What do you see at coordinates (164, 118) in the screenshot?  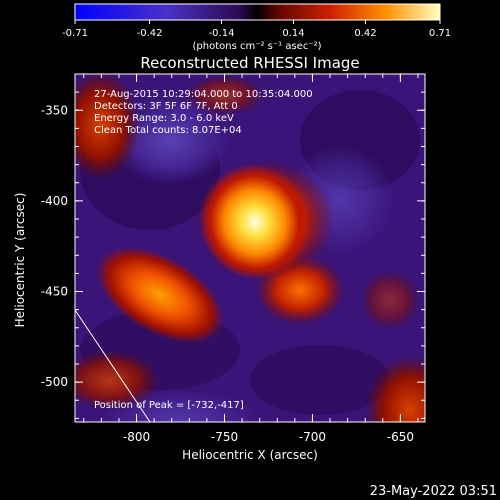 I see `annotation-energy: Energy Range: 3.0 - 6.0 keV` at bounding box center [164, 118].